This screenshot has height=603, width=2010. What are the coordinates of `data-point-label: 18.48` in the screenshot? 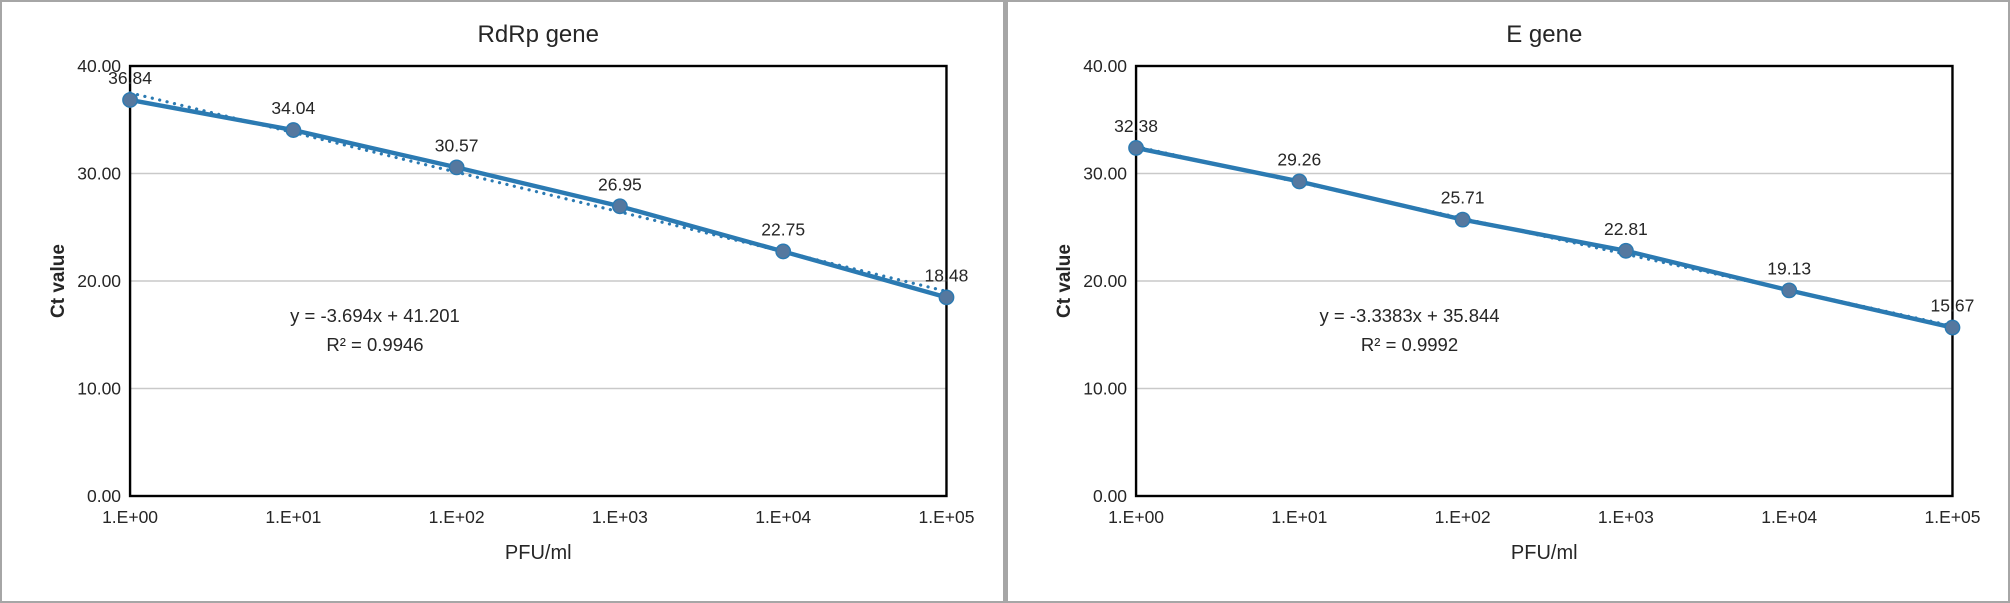 It's located at (947, 275).